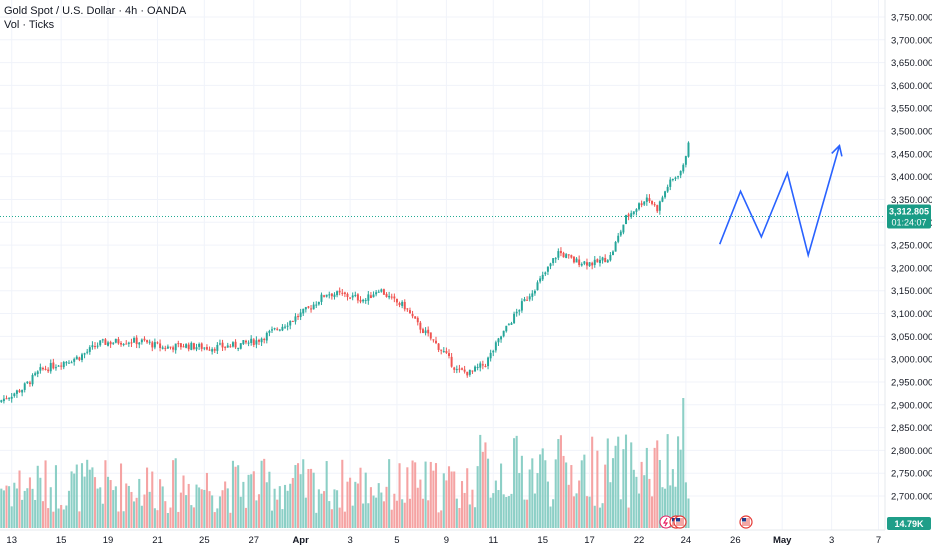 Image resolution: width=932 pixels, height=550 pixels. What do you see at coordinates (706, 522) in the screenshot?
I see `event-icons` at bounding box center [706, 522].